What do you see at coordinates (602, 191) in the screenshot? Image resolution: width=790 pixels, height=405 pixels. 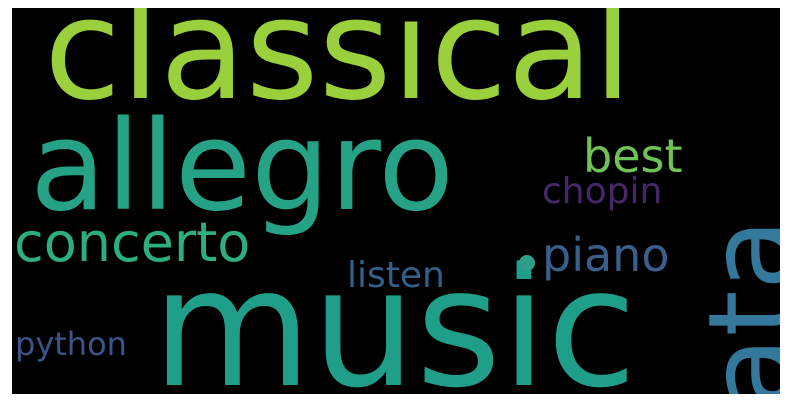 I see `word-chopin: chopin` at bounding box center [602, 191].